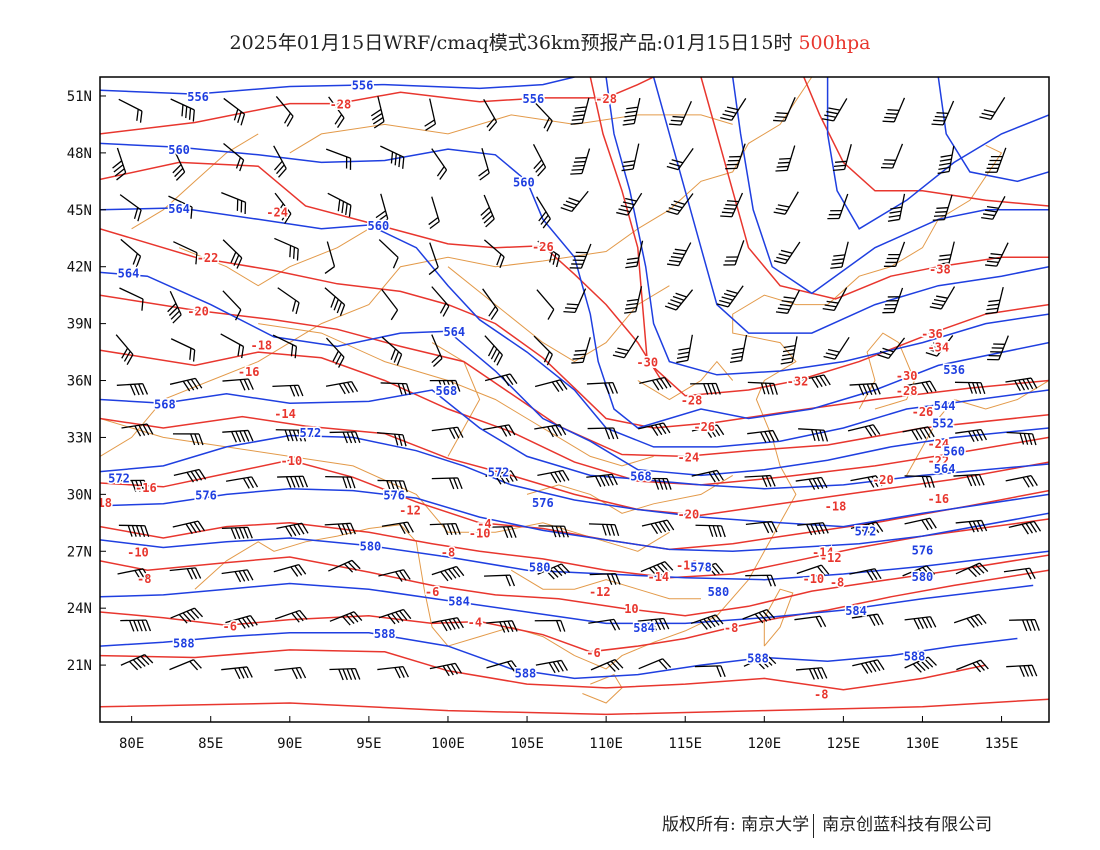  I want to click on temperature-contour-label: -28, so click(341, 105).